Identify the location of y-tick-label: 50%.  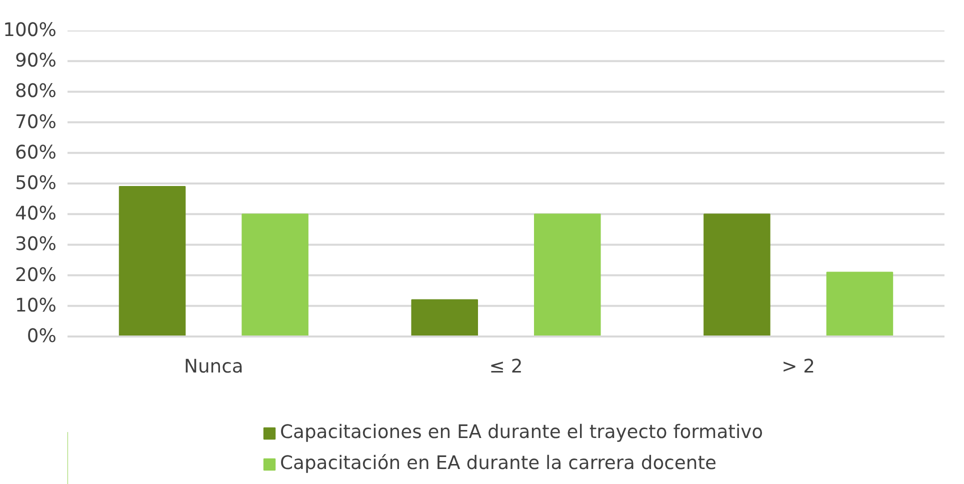
(35, 183).